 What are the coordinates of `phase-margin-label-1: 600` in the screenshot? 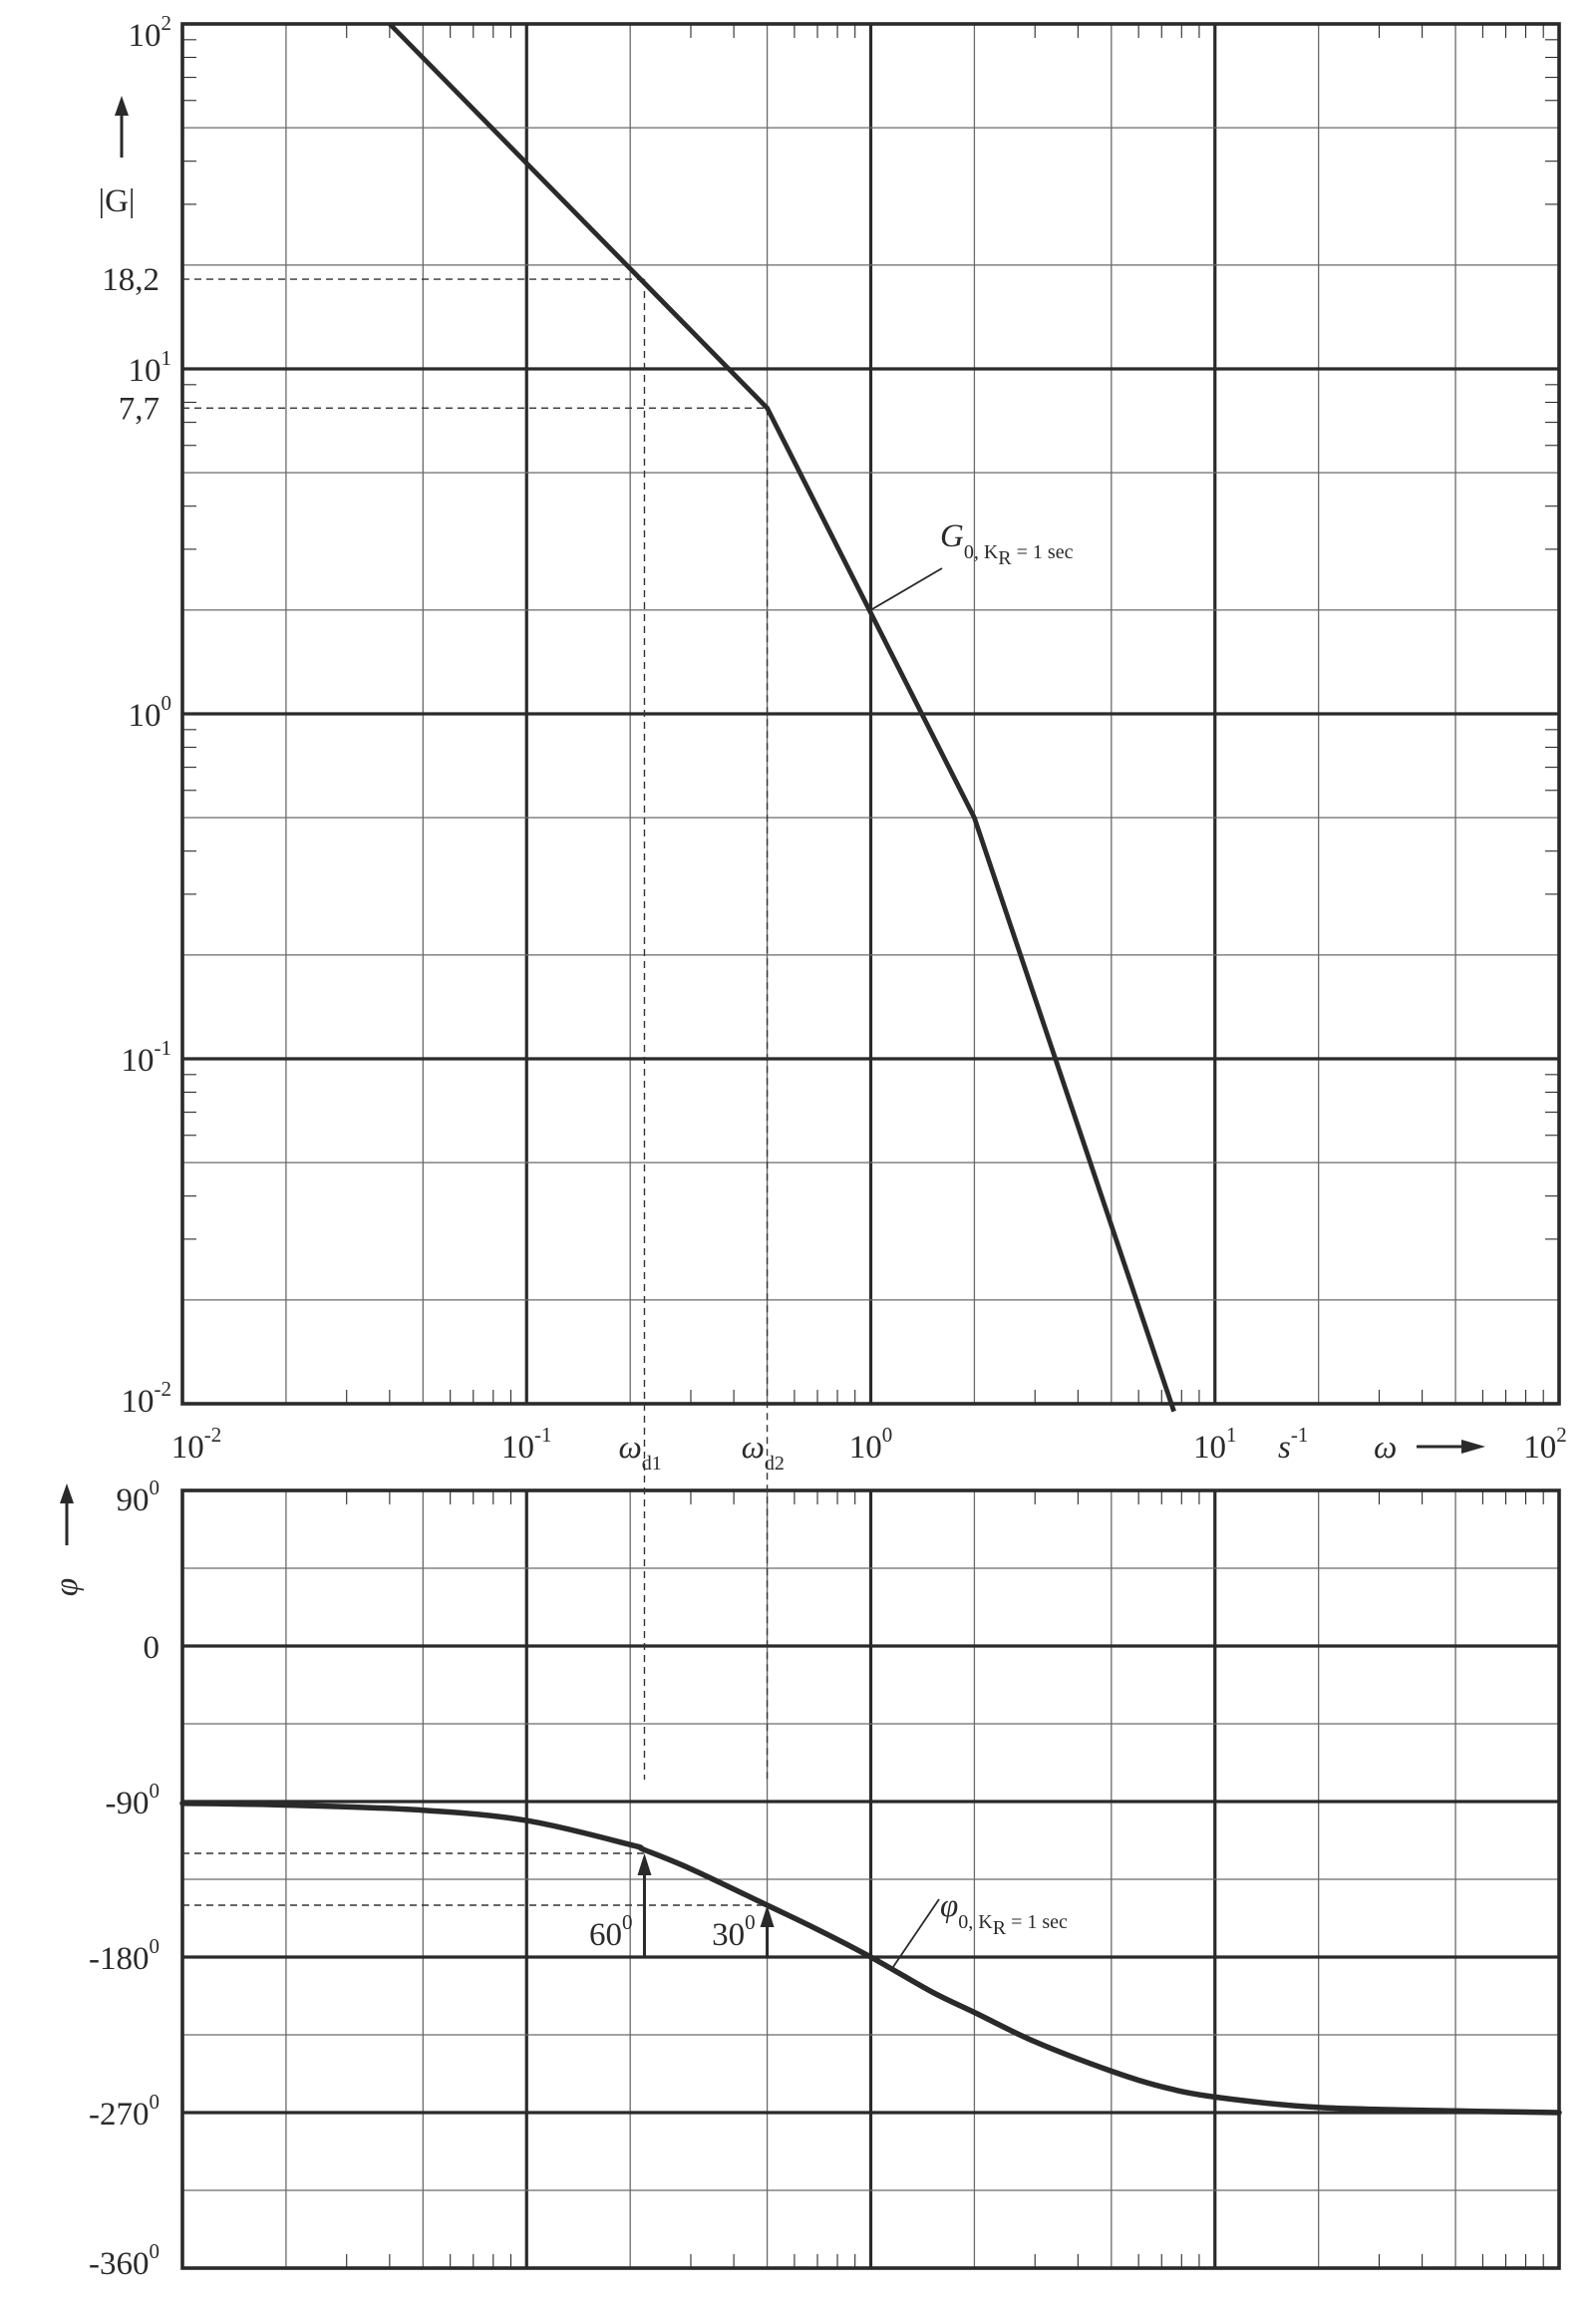 It's located at (611, 1931).